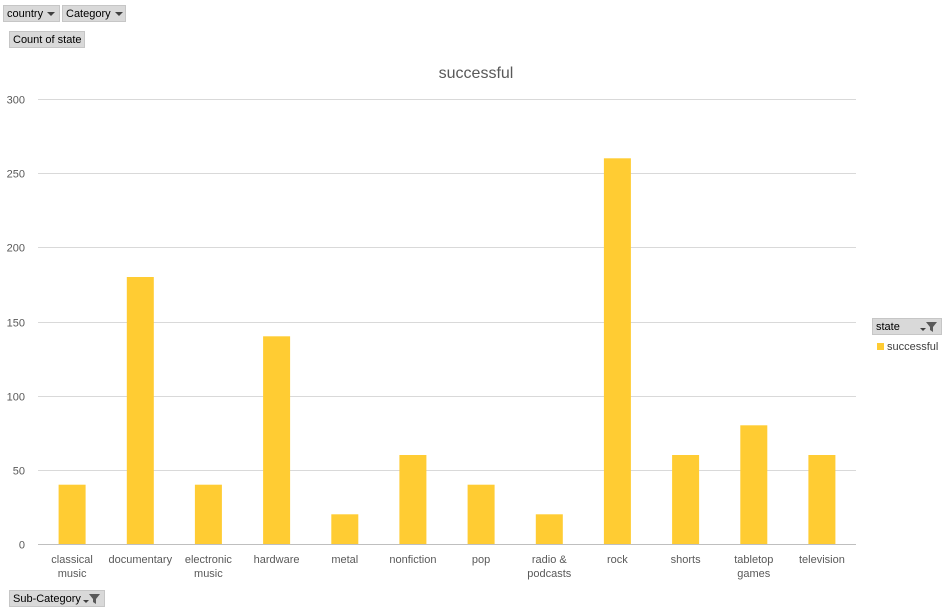 This screenshot has height=615, width=950. What do you see at coordinates (822, 560) in the screenshot?
I see `x-tick-label: television` at bounding box center [822, 560].